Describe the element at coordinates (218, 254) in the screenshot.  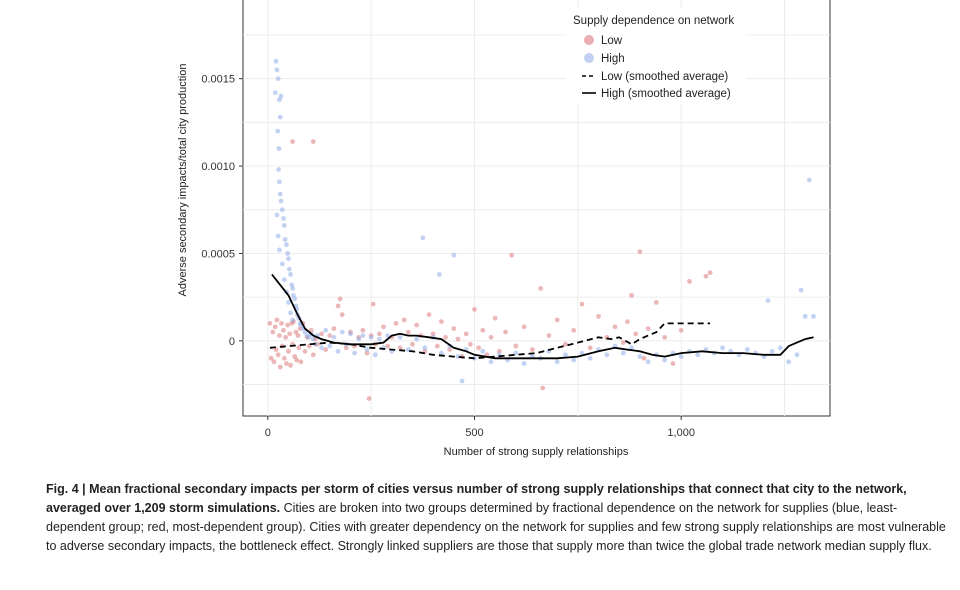
I see `y-tick-label: 0.0005` at that location.